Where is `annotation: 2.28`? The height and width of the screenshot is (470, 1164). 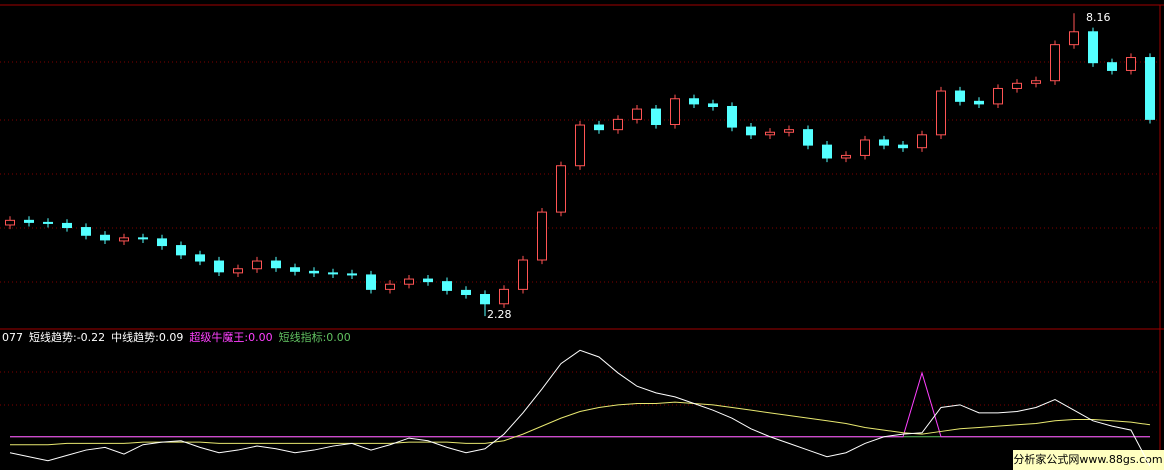
annotation: 2.28 is located at coordinates (499, 314).